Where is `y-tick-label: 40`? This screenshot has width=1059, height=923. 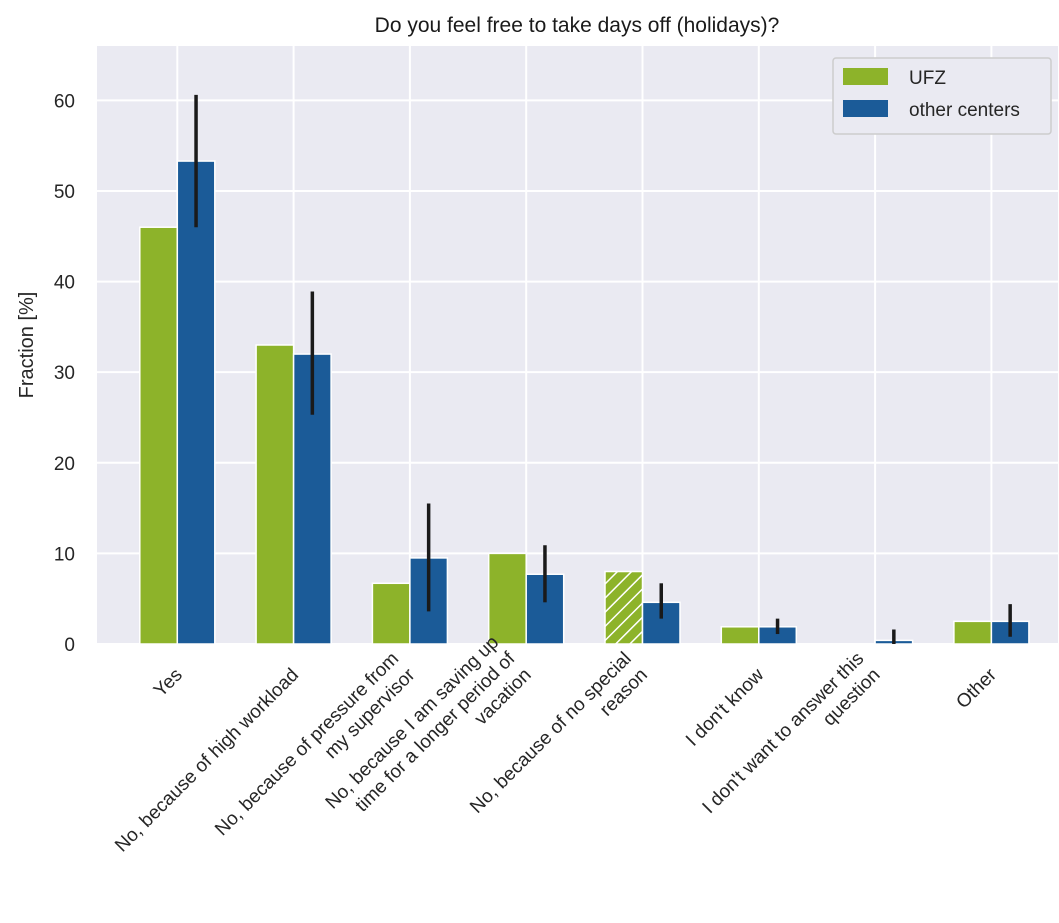
y-tick-label: 40 is located at coordinates (64, 283).